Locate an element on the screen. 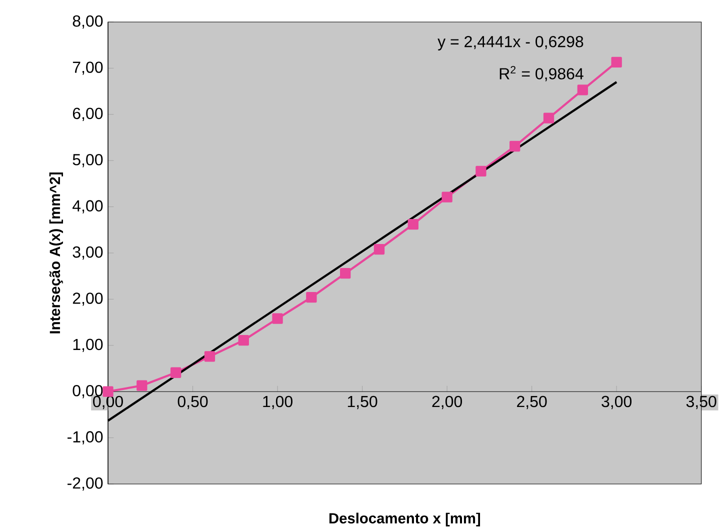 This screenshot has height=527, width=726. annotation: R$^{2}$ = 0,9864 is located at coordinates (542, 74).